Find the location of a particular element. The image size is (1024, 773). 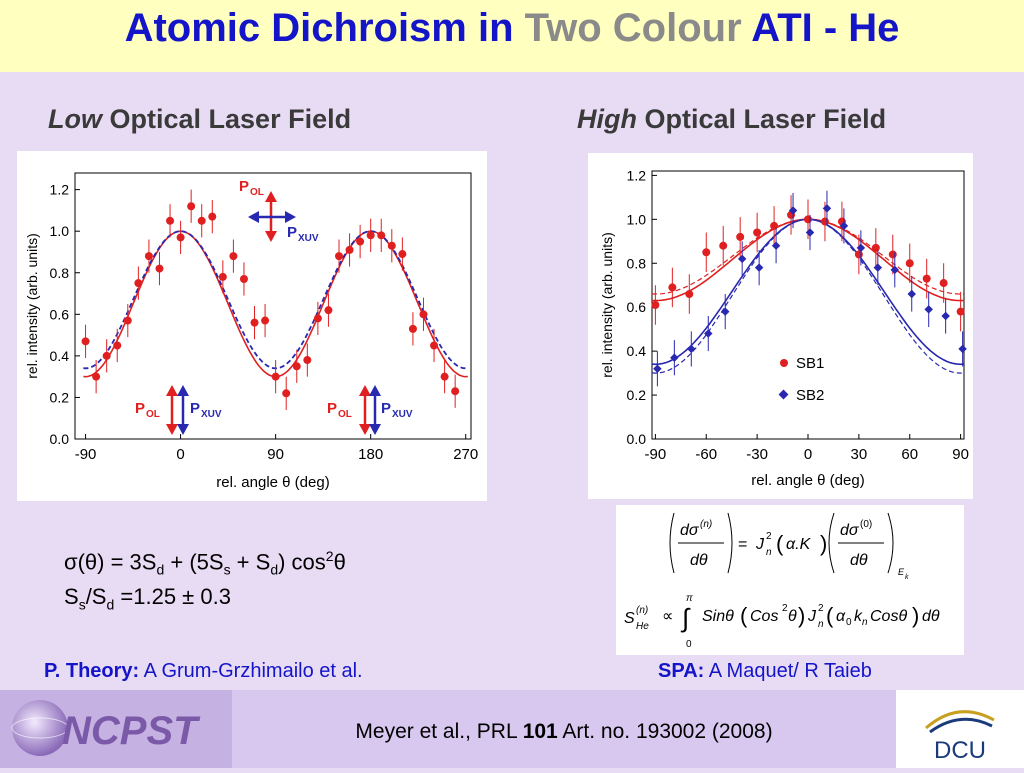

ratio-formula: Ss/Sd =1.25 ± 0.3 is located at coordinates (147, 598).